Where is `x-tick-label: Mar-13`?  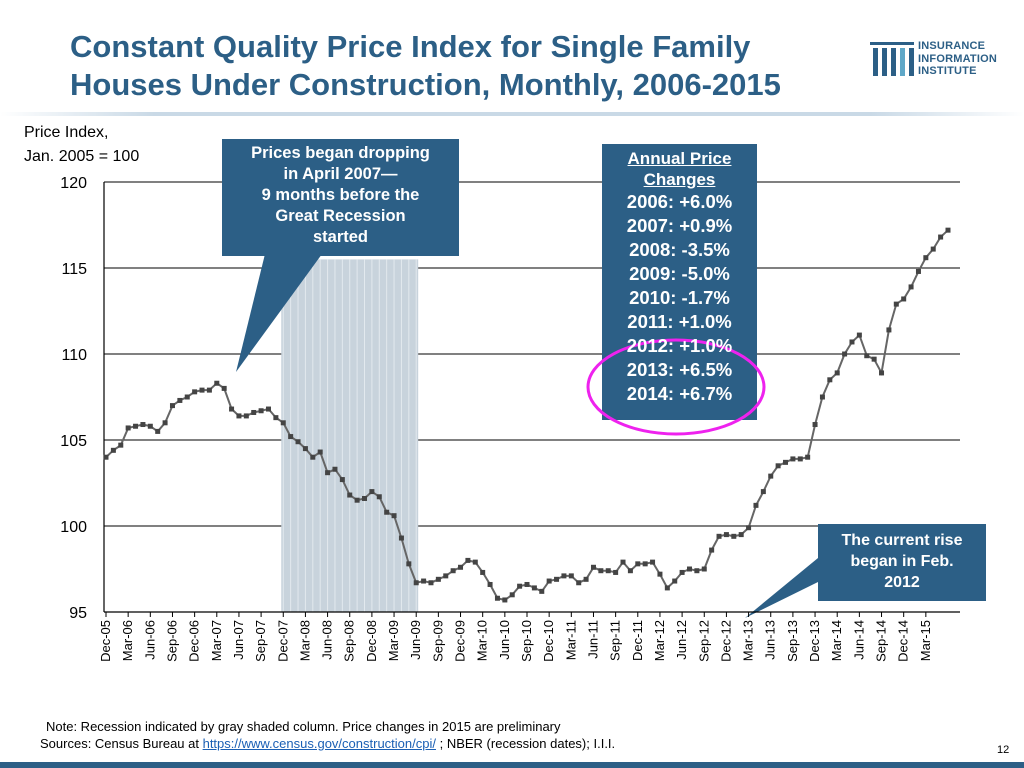
x-tick-label: Mar-13 is located at coordinates (748, 640).